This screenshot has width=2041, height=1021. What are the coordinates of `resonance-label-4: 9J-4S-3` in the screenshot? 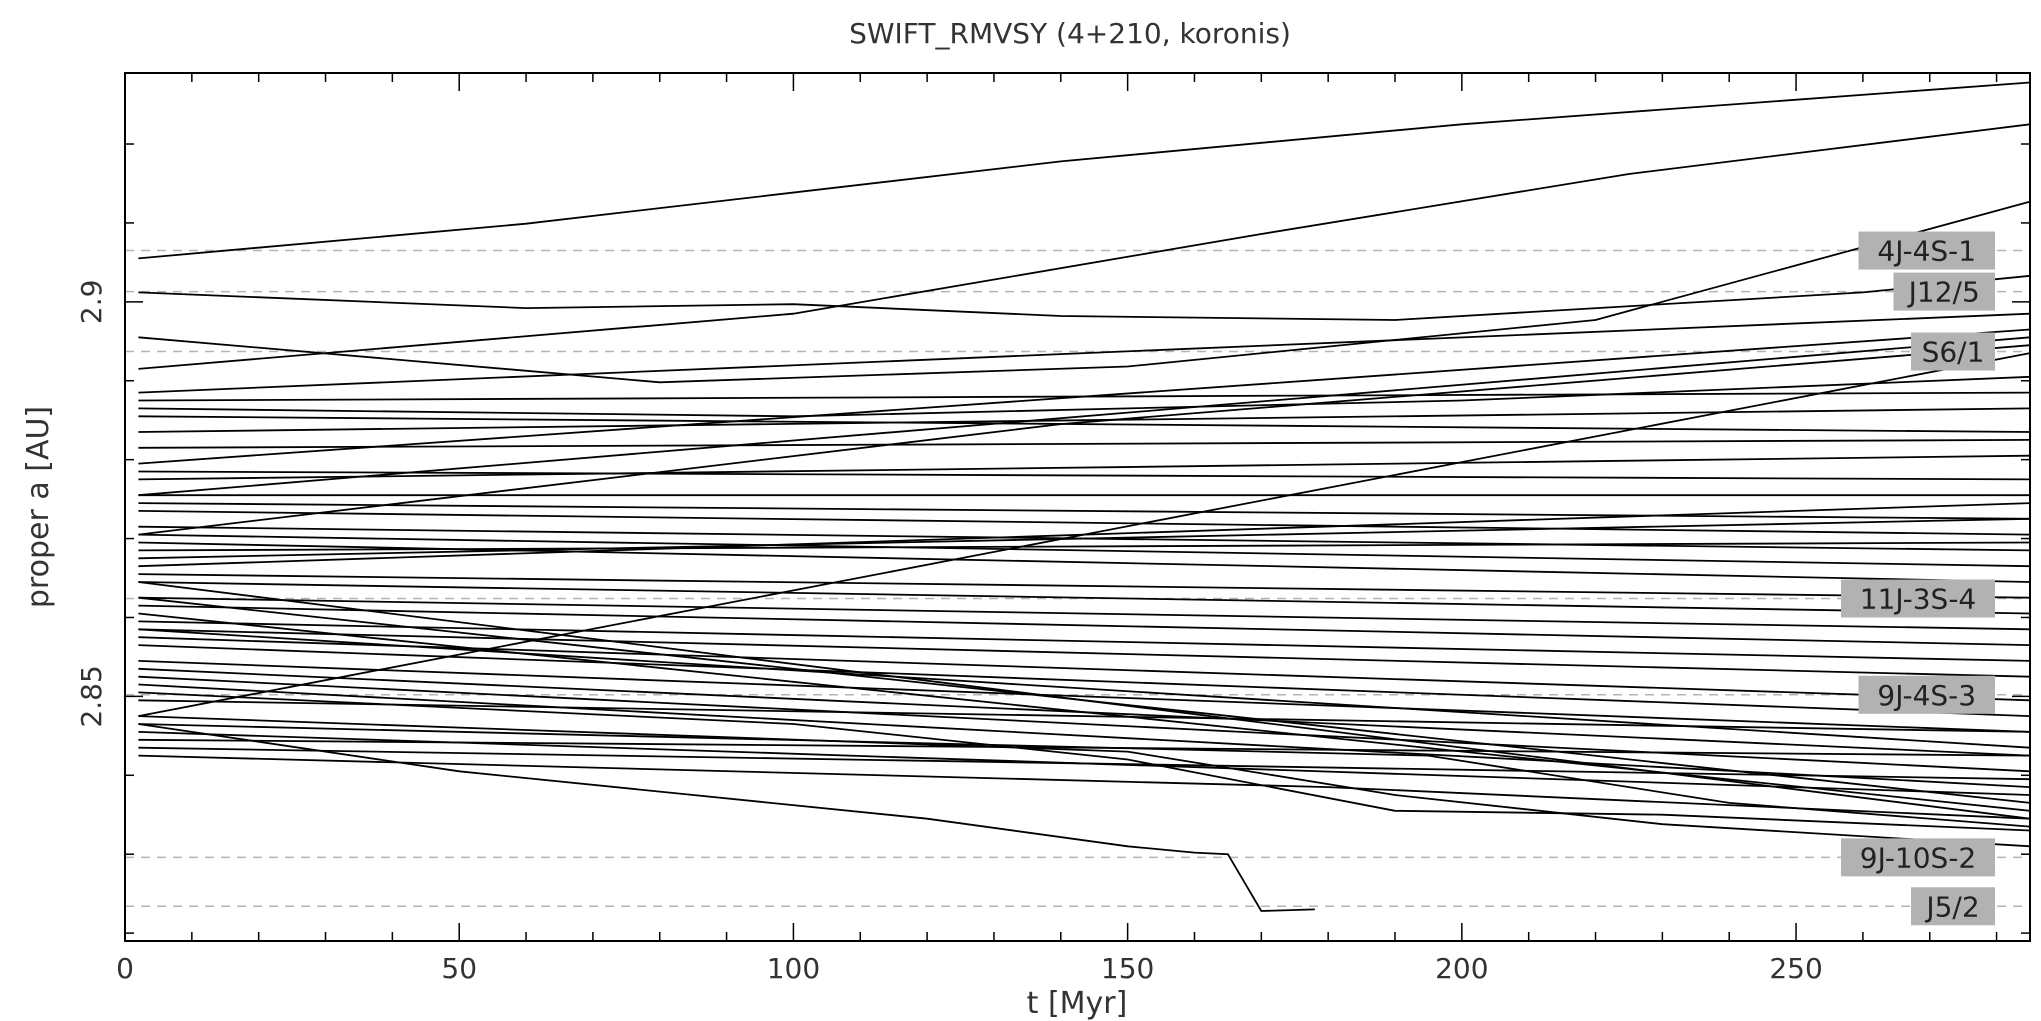 It's located at (1926, 695).